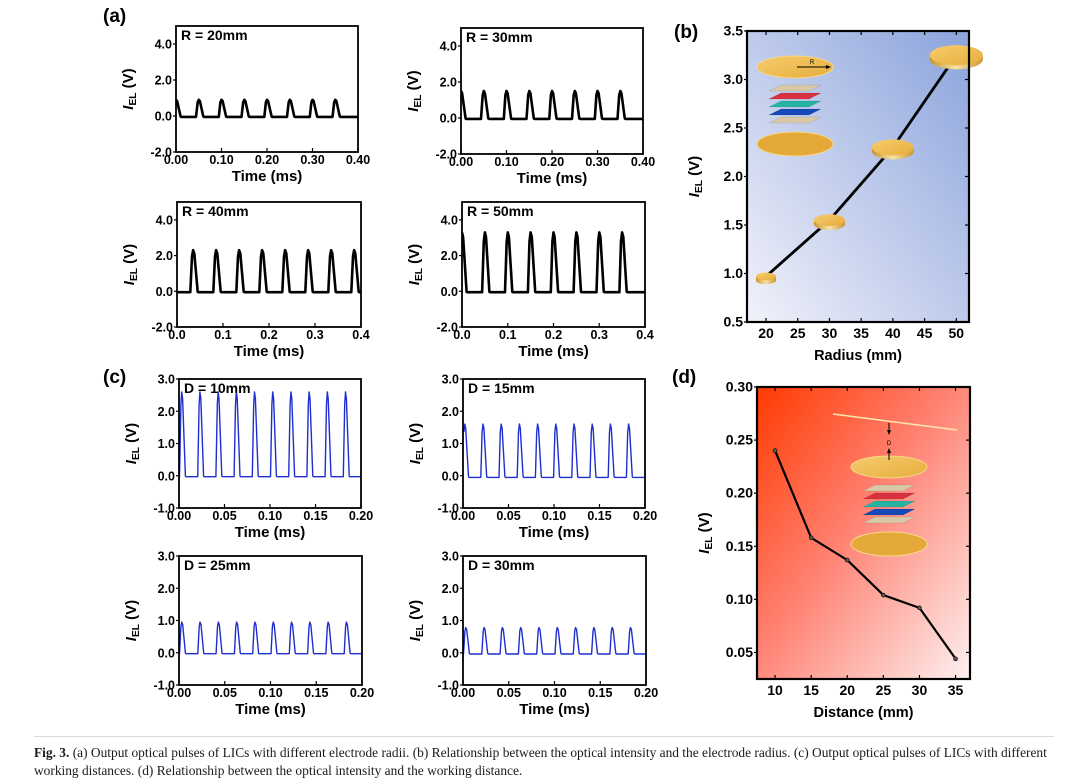 Image resolution: width=1072 pixels, height=784 pixels. Describe the element at coordinates (957, 333) in the screenshot. I see `x-tick-label: 50` at that location.